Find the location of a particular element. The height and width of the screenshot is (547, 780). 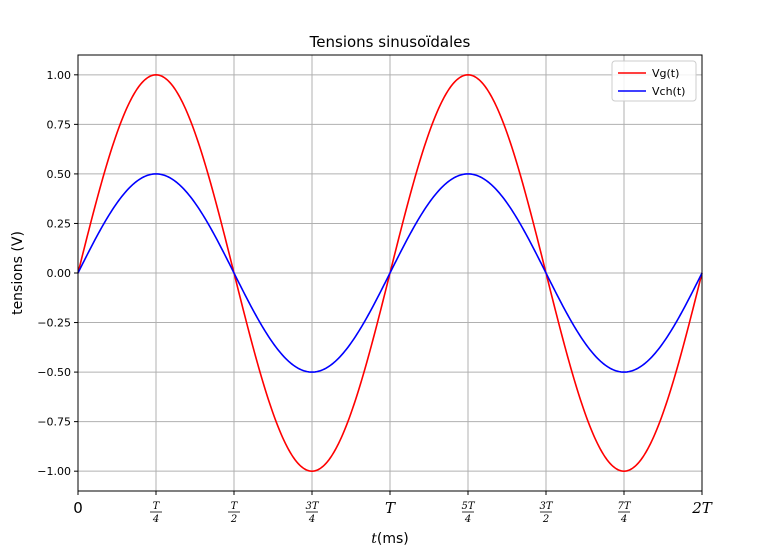

chart-title: Tensions sinusoïdales is located at coordinates (390, 42).